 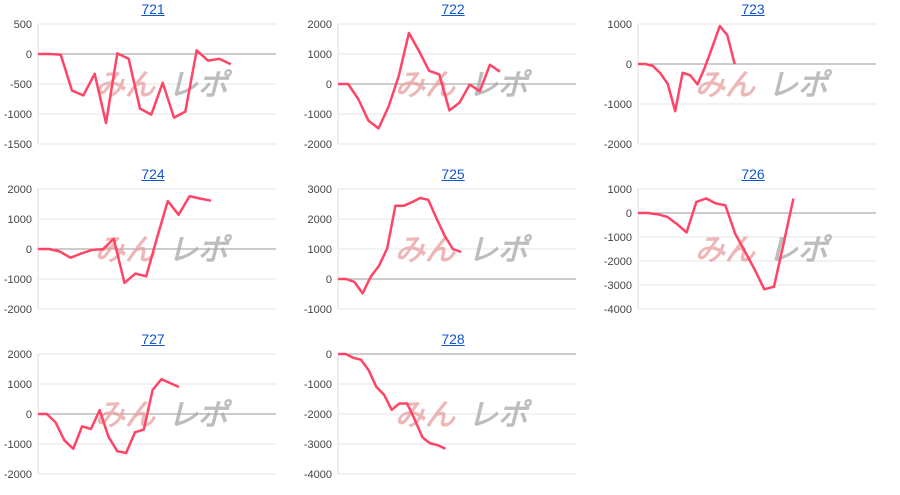 I want to click on chart-title-link: 728, so click(x=453, y=339).